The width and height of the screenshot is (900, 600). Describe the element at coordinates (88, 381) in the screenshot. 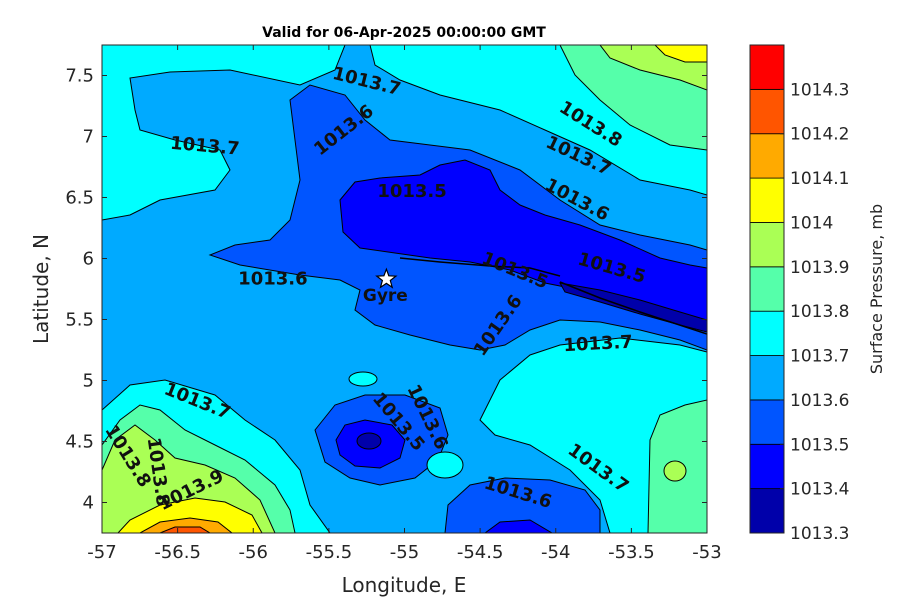

I see `y-tick-label: 5` at that location.